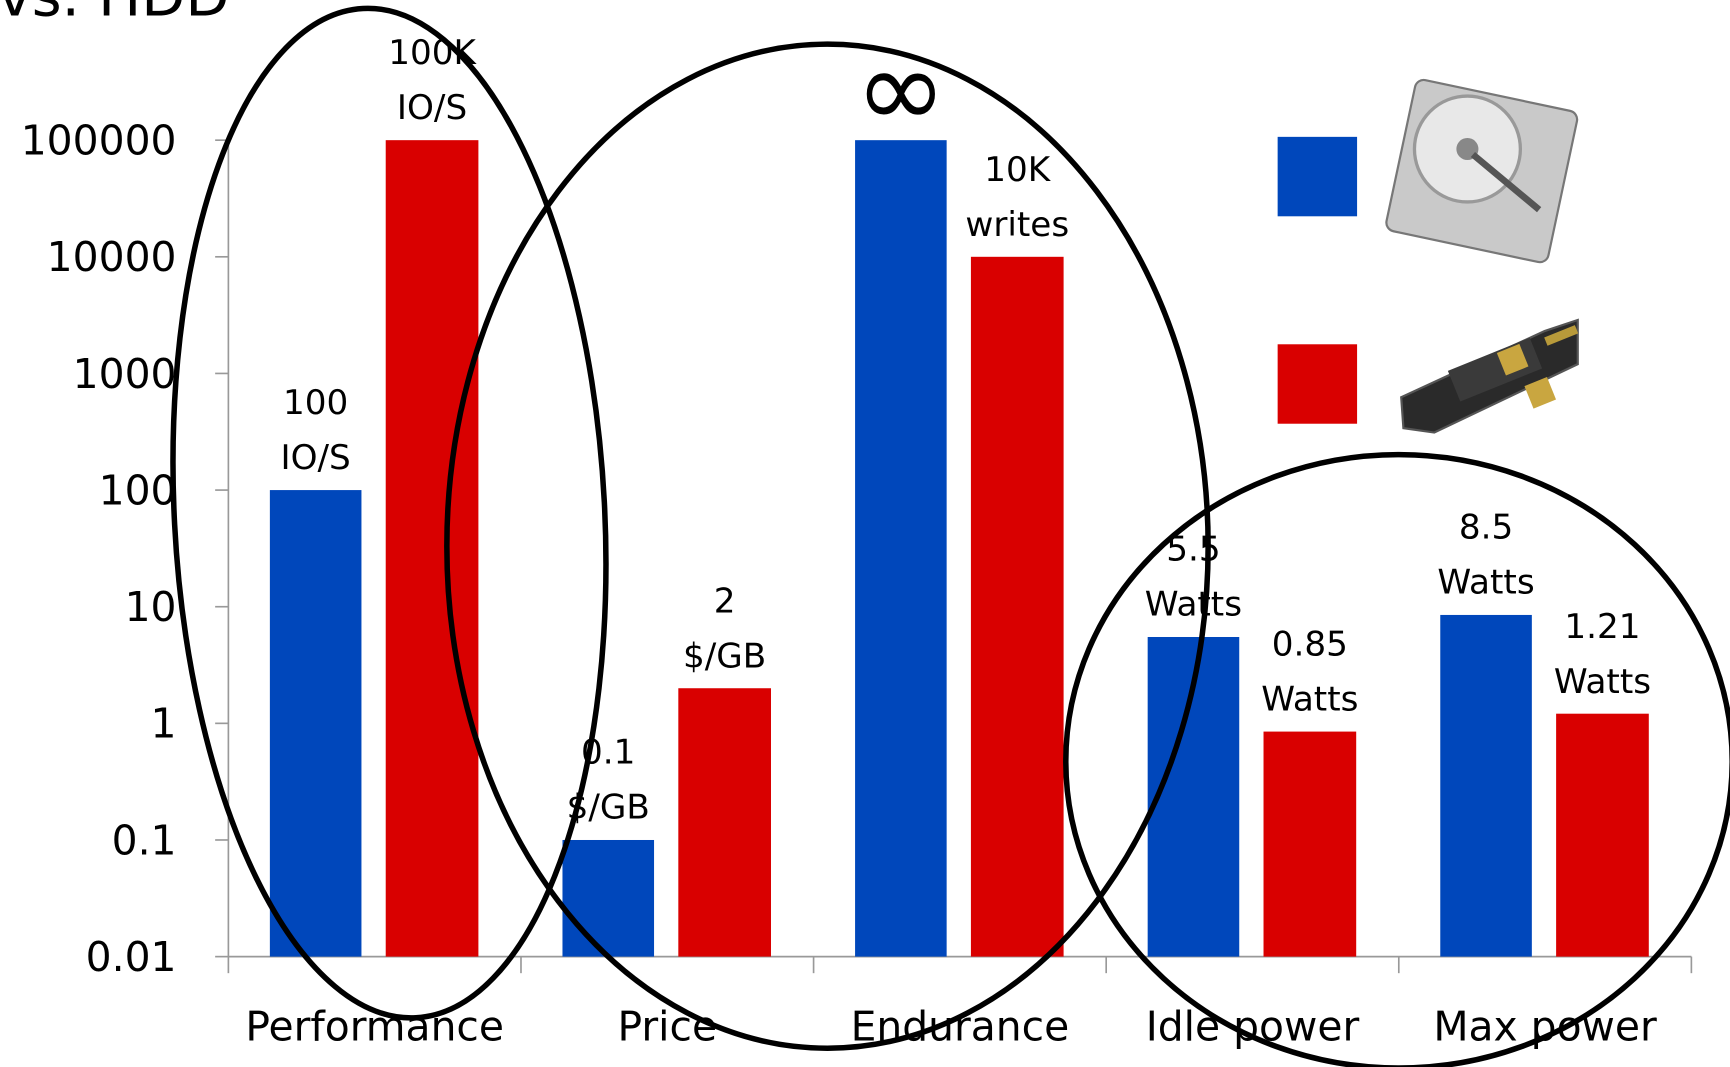 The width and height of the screenshot is (1730, 1067). I want to click on value-label-text: 0.1 $/GB, so click(608, 780).